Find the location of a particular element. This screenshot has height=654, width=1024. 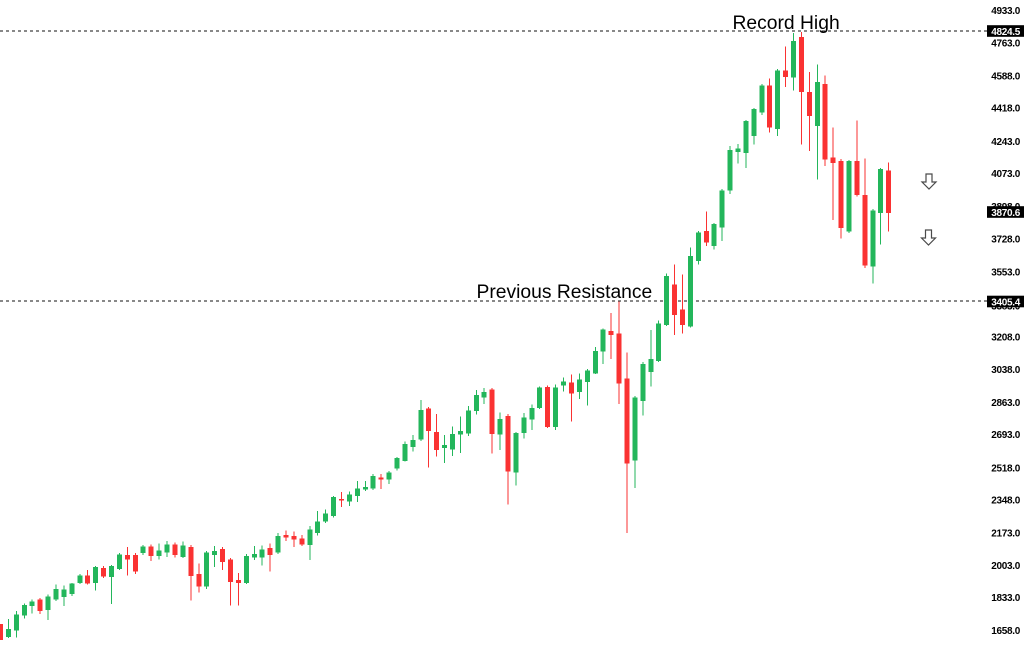

svg-text: 1658.0 is located at coordinates (1006, 631).